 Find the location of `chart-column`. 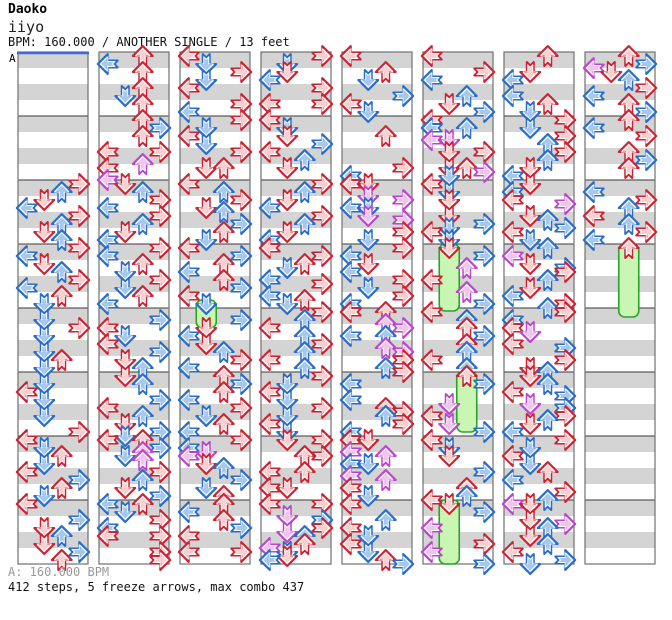

chart-column is located at coordinates (458, 308).